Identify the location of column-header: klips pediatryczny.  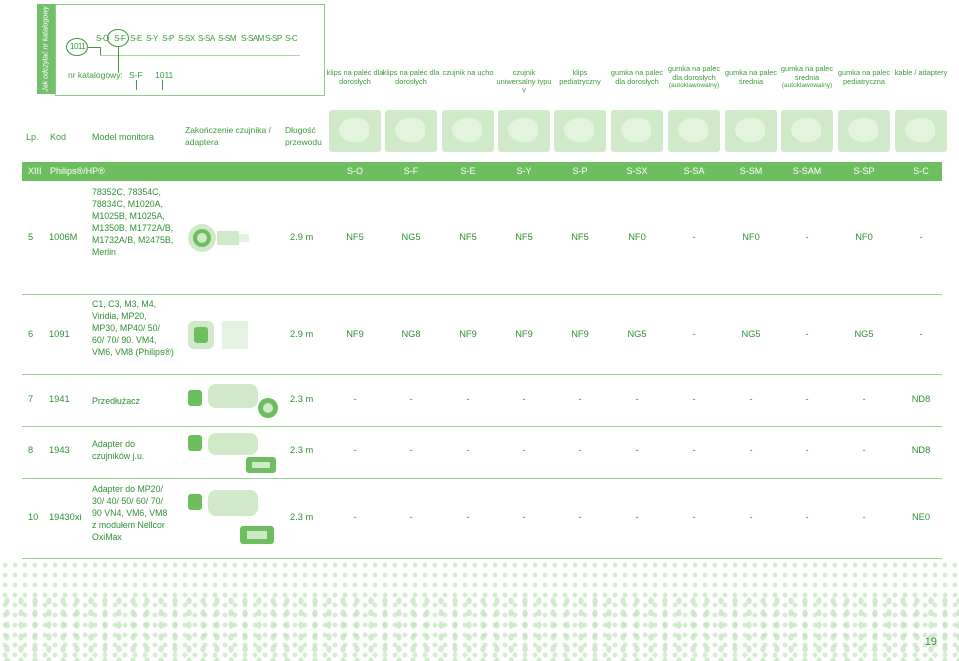
(580, 77).